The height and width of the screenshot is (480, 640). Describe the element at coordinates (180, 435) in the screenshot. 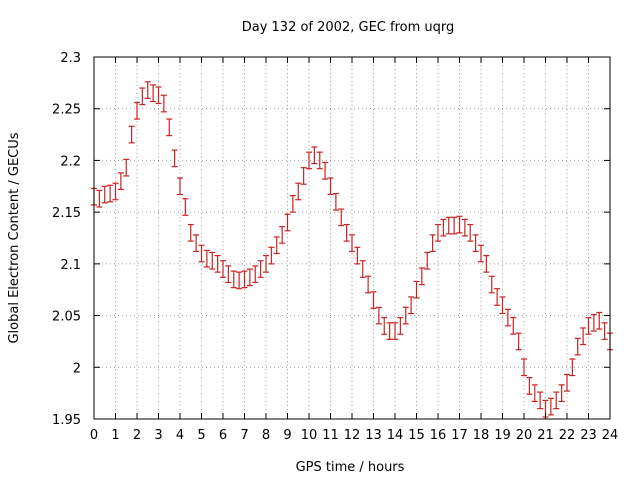

I see `x-tick-label: 4` at that location.